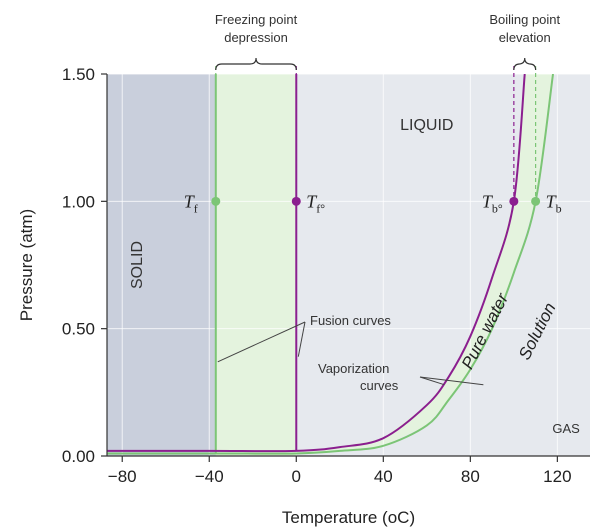 This screenshot has height=531, width=605. I want to click on boiling-point-annotation-line2: elevation, so click(525, 37).